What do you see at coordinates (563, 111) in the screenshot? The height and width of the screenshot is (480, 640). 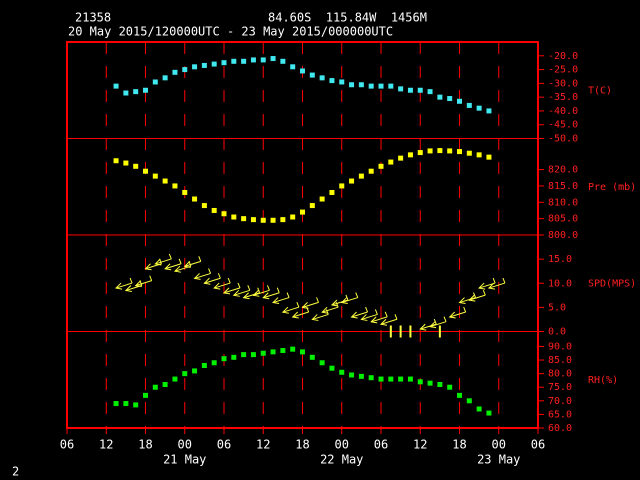 I see `y-tick-label: -40.0` at bounding box center [563, 111].